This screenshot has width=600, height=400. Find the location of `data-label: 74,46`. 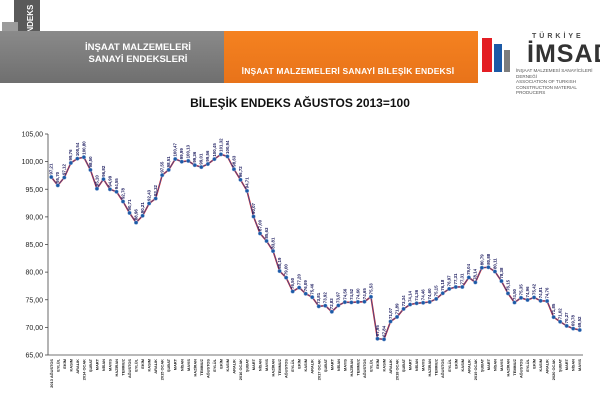

data-label: 74,46 is located at coordinates (423, 295).